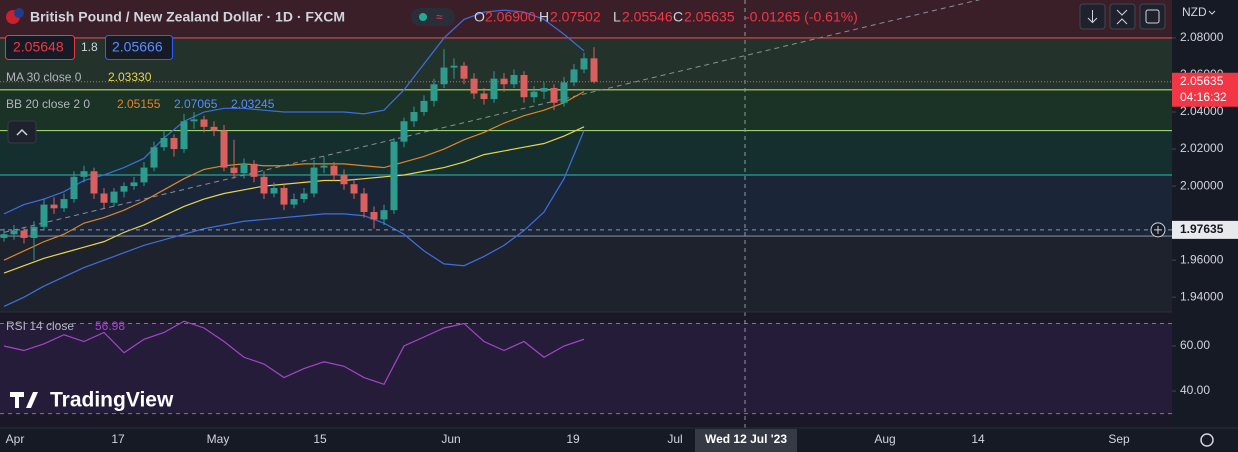  What do you see at coordinates (196, 104) in the screenshot?
I see `indicator-value: 2.07065` at bounding box center [196, 104].